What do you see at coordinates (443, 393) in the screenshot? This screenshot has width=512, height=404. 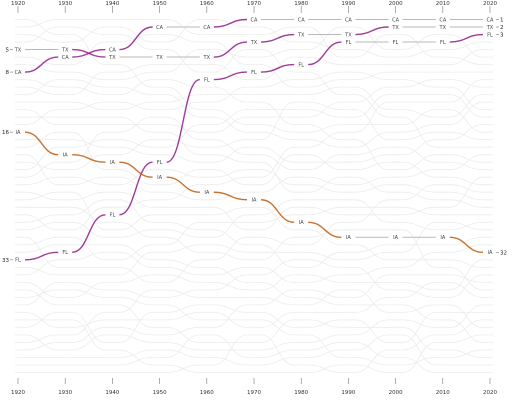 I see `axis-tick-label-bottom: 2010` at bounding box center [443, 393].